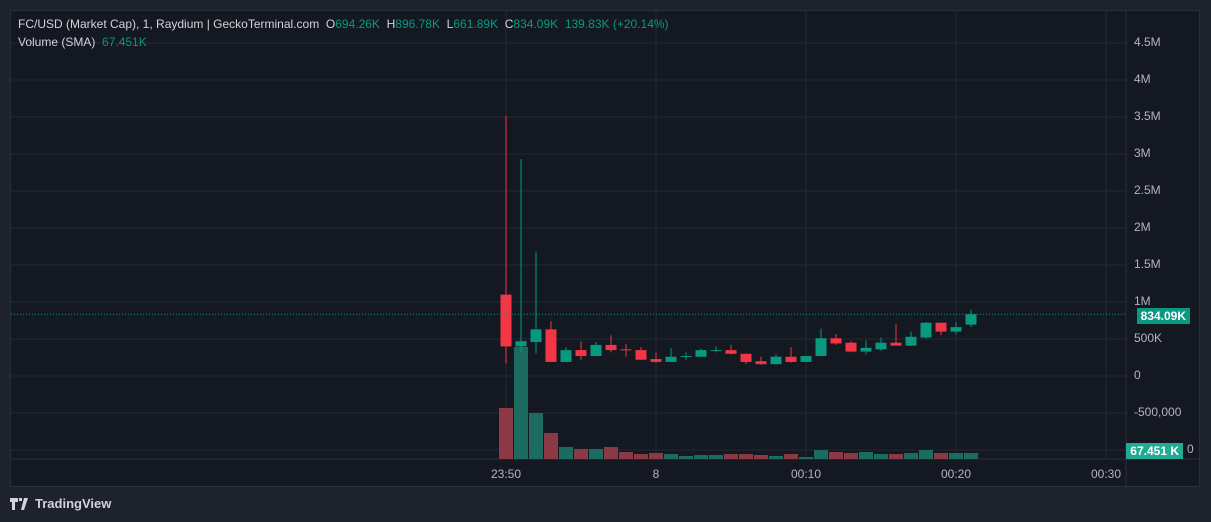 The width and height of the screenshot is (1211, 522). Describe the element at coordinates (1158, 412) in the screenshot. I see `price-axis-label: -500,000` at that location.